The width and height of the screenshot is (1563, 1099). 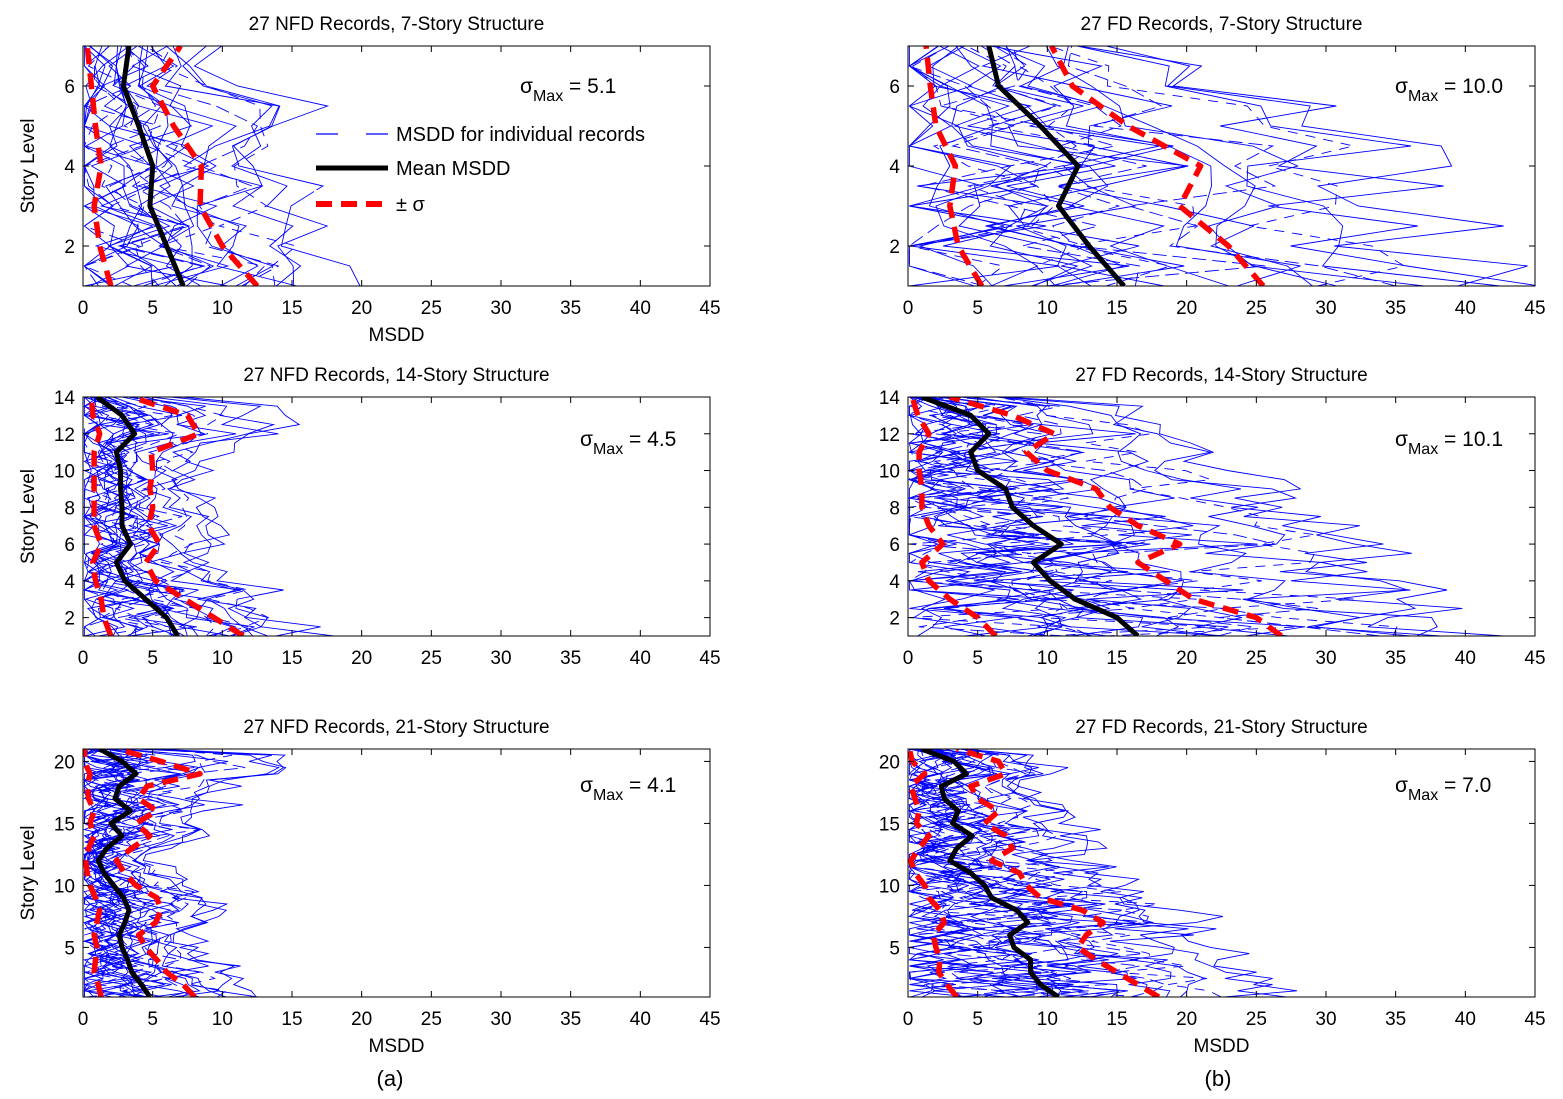 What do you see at coordinates (1256, 1019) in the screenshot?
I see `x-tick-label: 25` at bounding box center [1256, 1019].